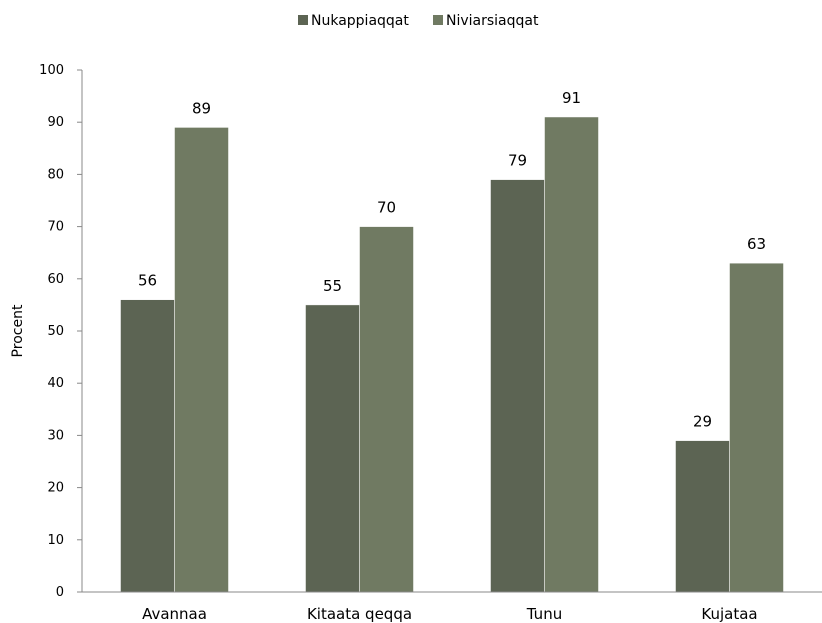 Image resolution: width=822 pixels, height=623 pixels. I want to click on data-label: 55, so click(332, 286).